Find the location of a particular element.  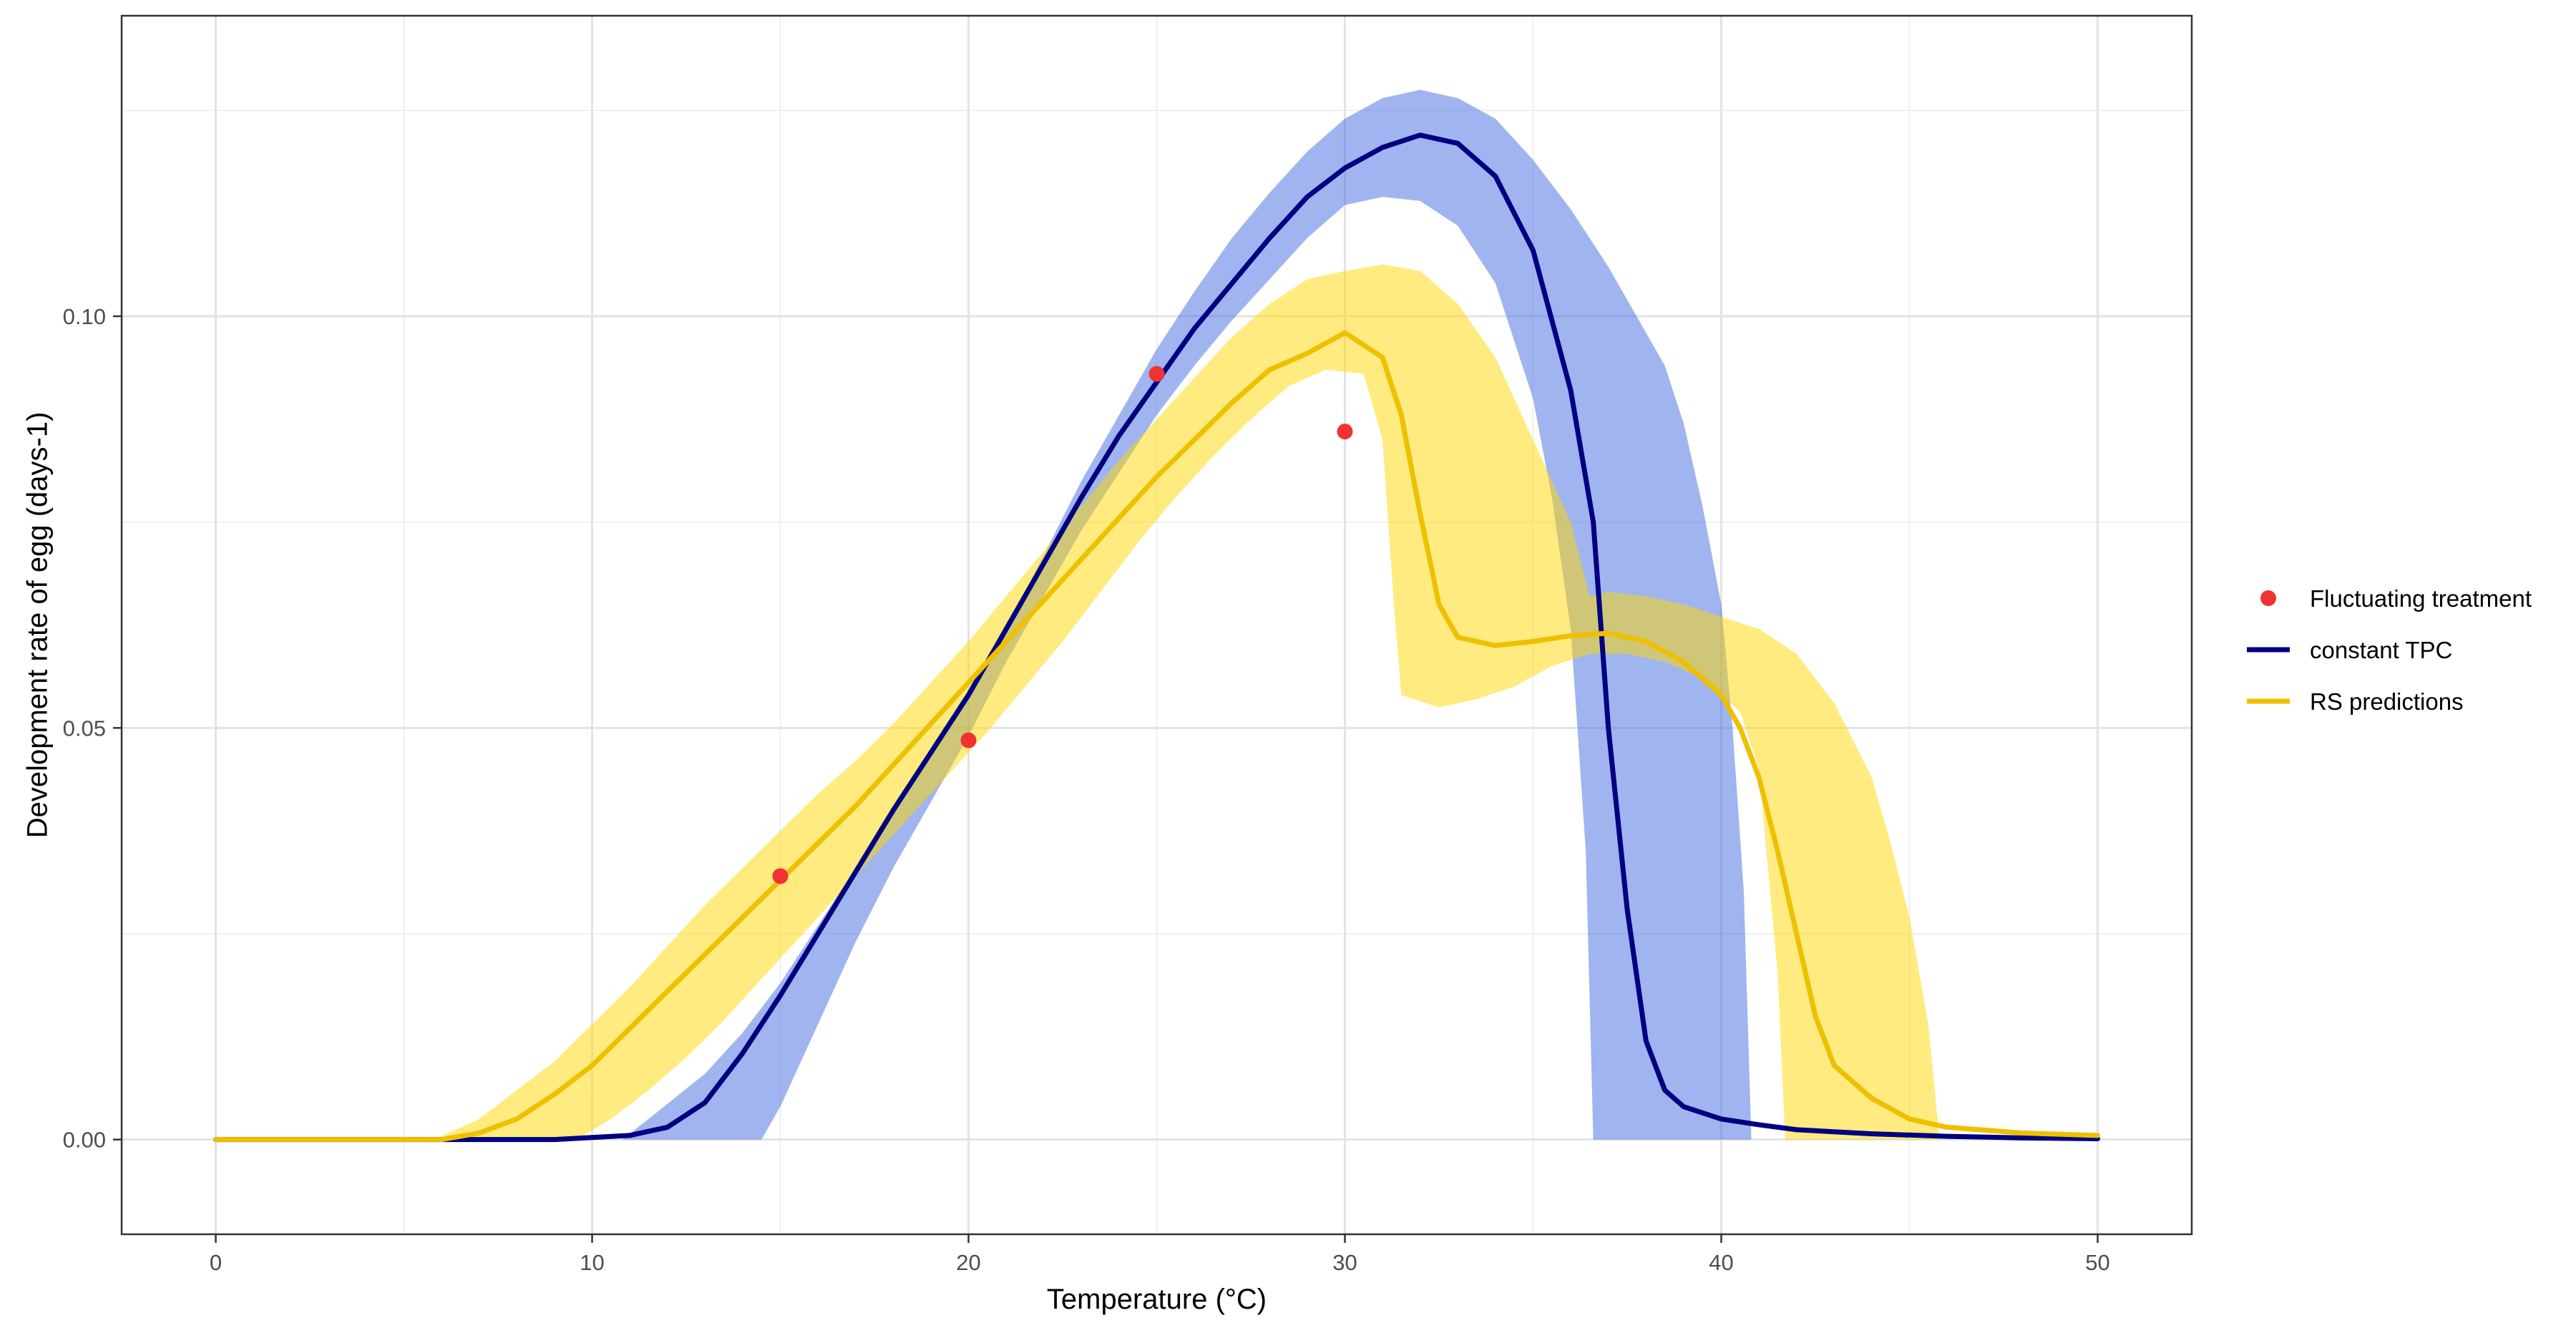

x-axis-title: Temperature (°C) is located at coordinates (1157, 1299).